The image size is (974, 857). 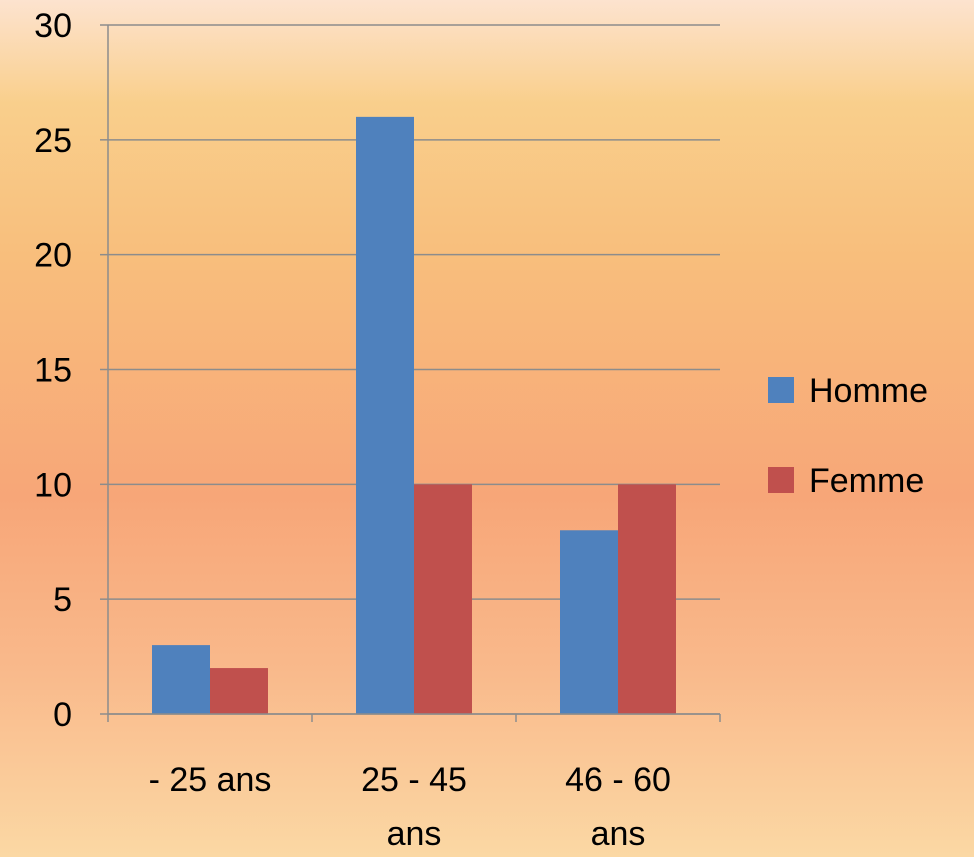 I want to click on legend-label-homme: Homme, so click(x=868, y=391).